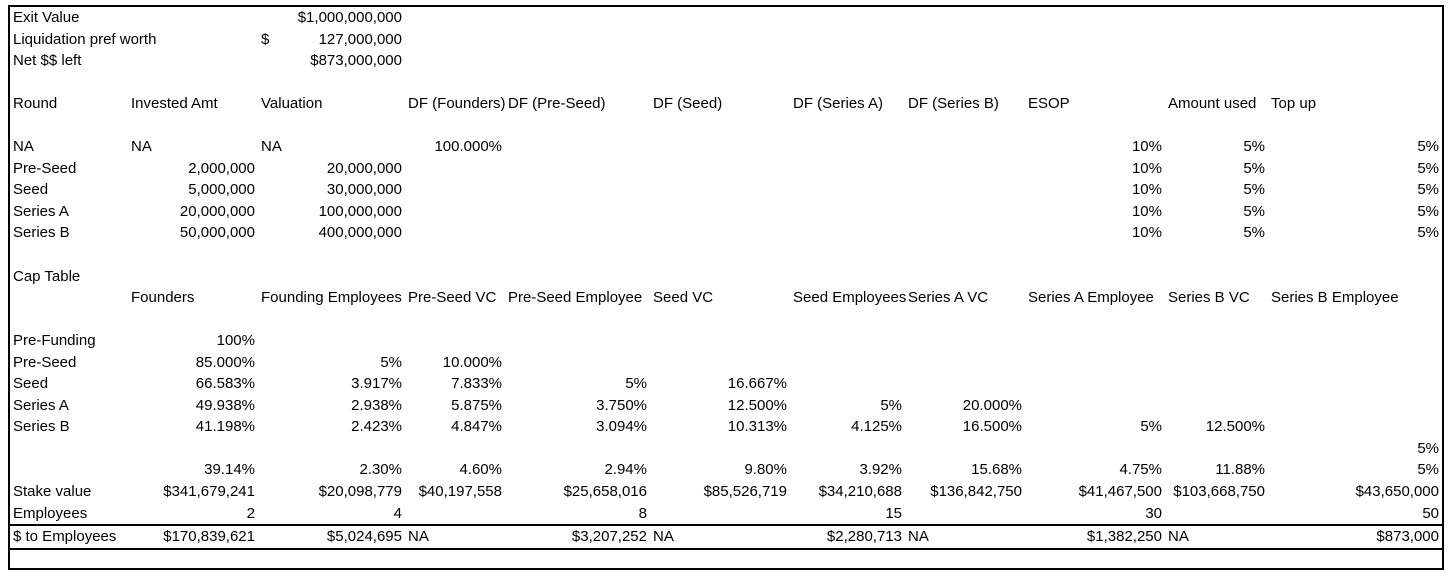 This screenshot has width=1456, height=584. Describe the element at coordinates (1294, 104) in the screenshot. I see `column-header: Top up` at that location.